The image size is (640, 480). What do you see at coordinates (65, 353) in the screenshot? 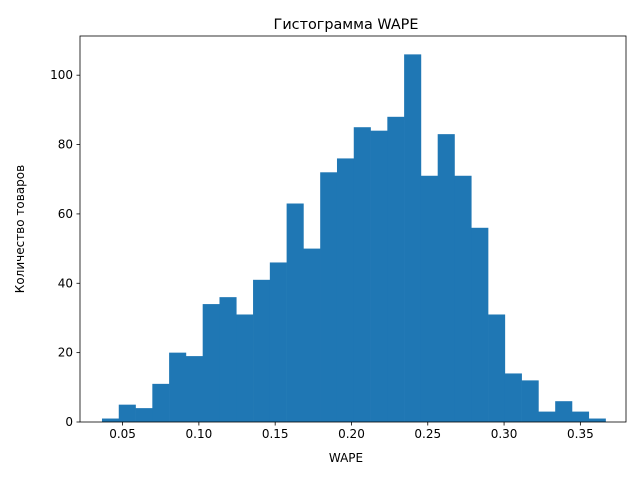
I see `y-tick-label: 20` at bounding box center [65, 353].